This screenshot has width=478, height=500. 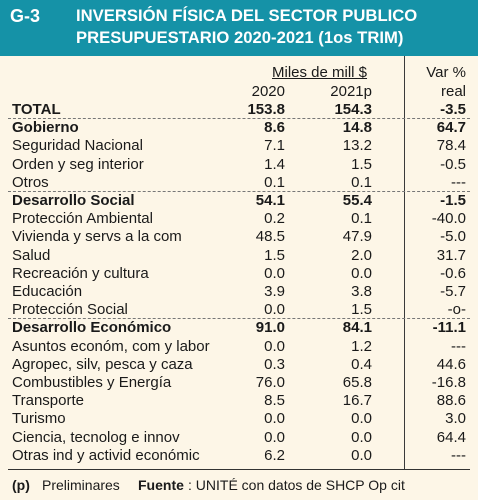 I want to click on row-label: Salud, so click(x=31, y=255).